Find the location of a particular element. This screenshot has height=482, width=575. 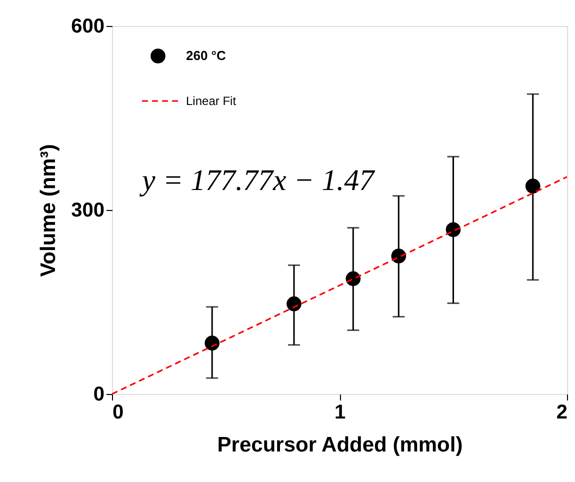

annotation: y = 177.77x − 1.47 is located at coordinates (257, 180).